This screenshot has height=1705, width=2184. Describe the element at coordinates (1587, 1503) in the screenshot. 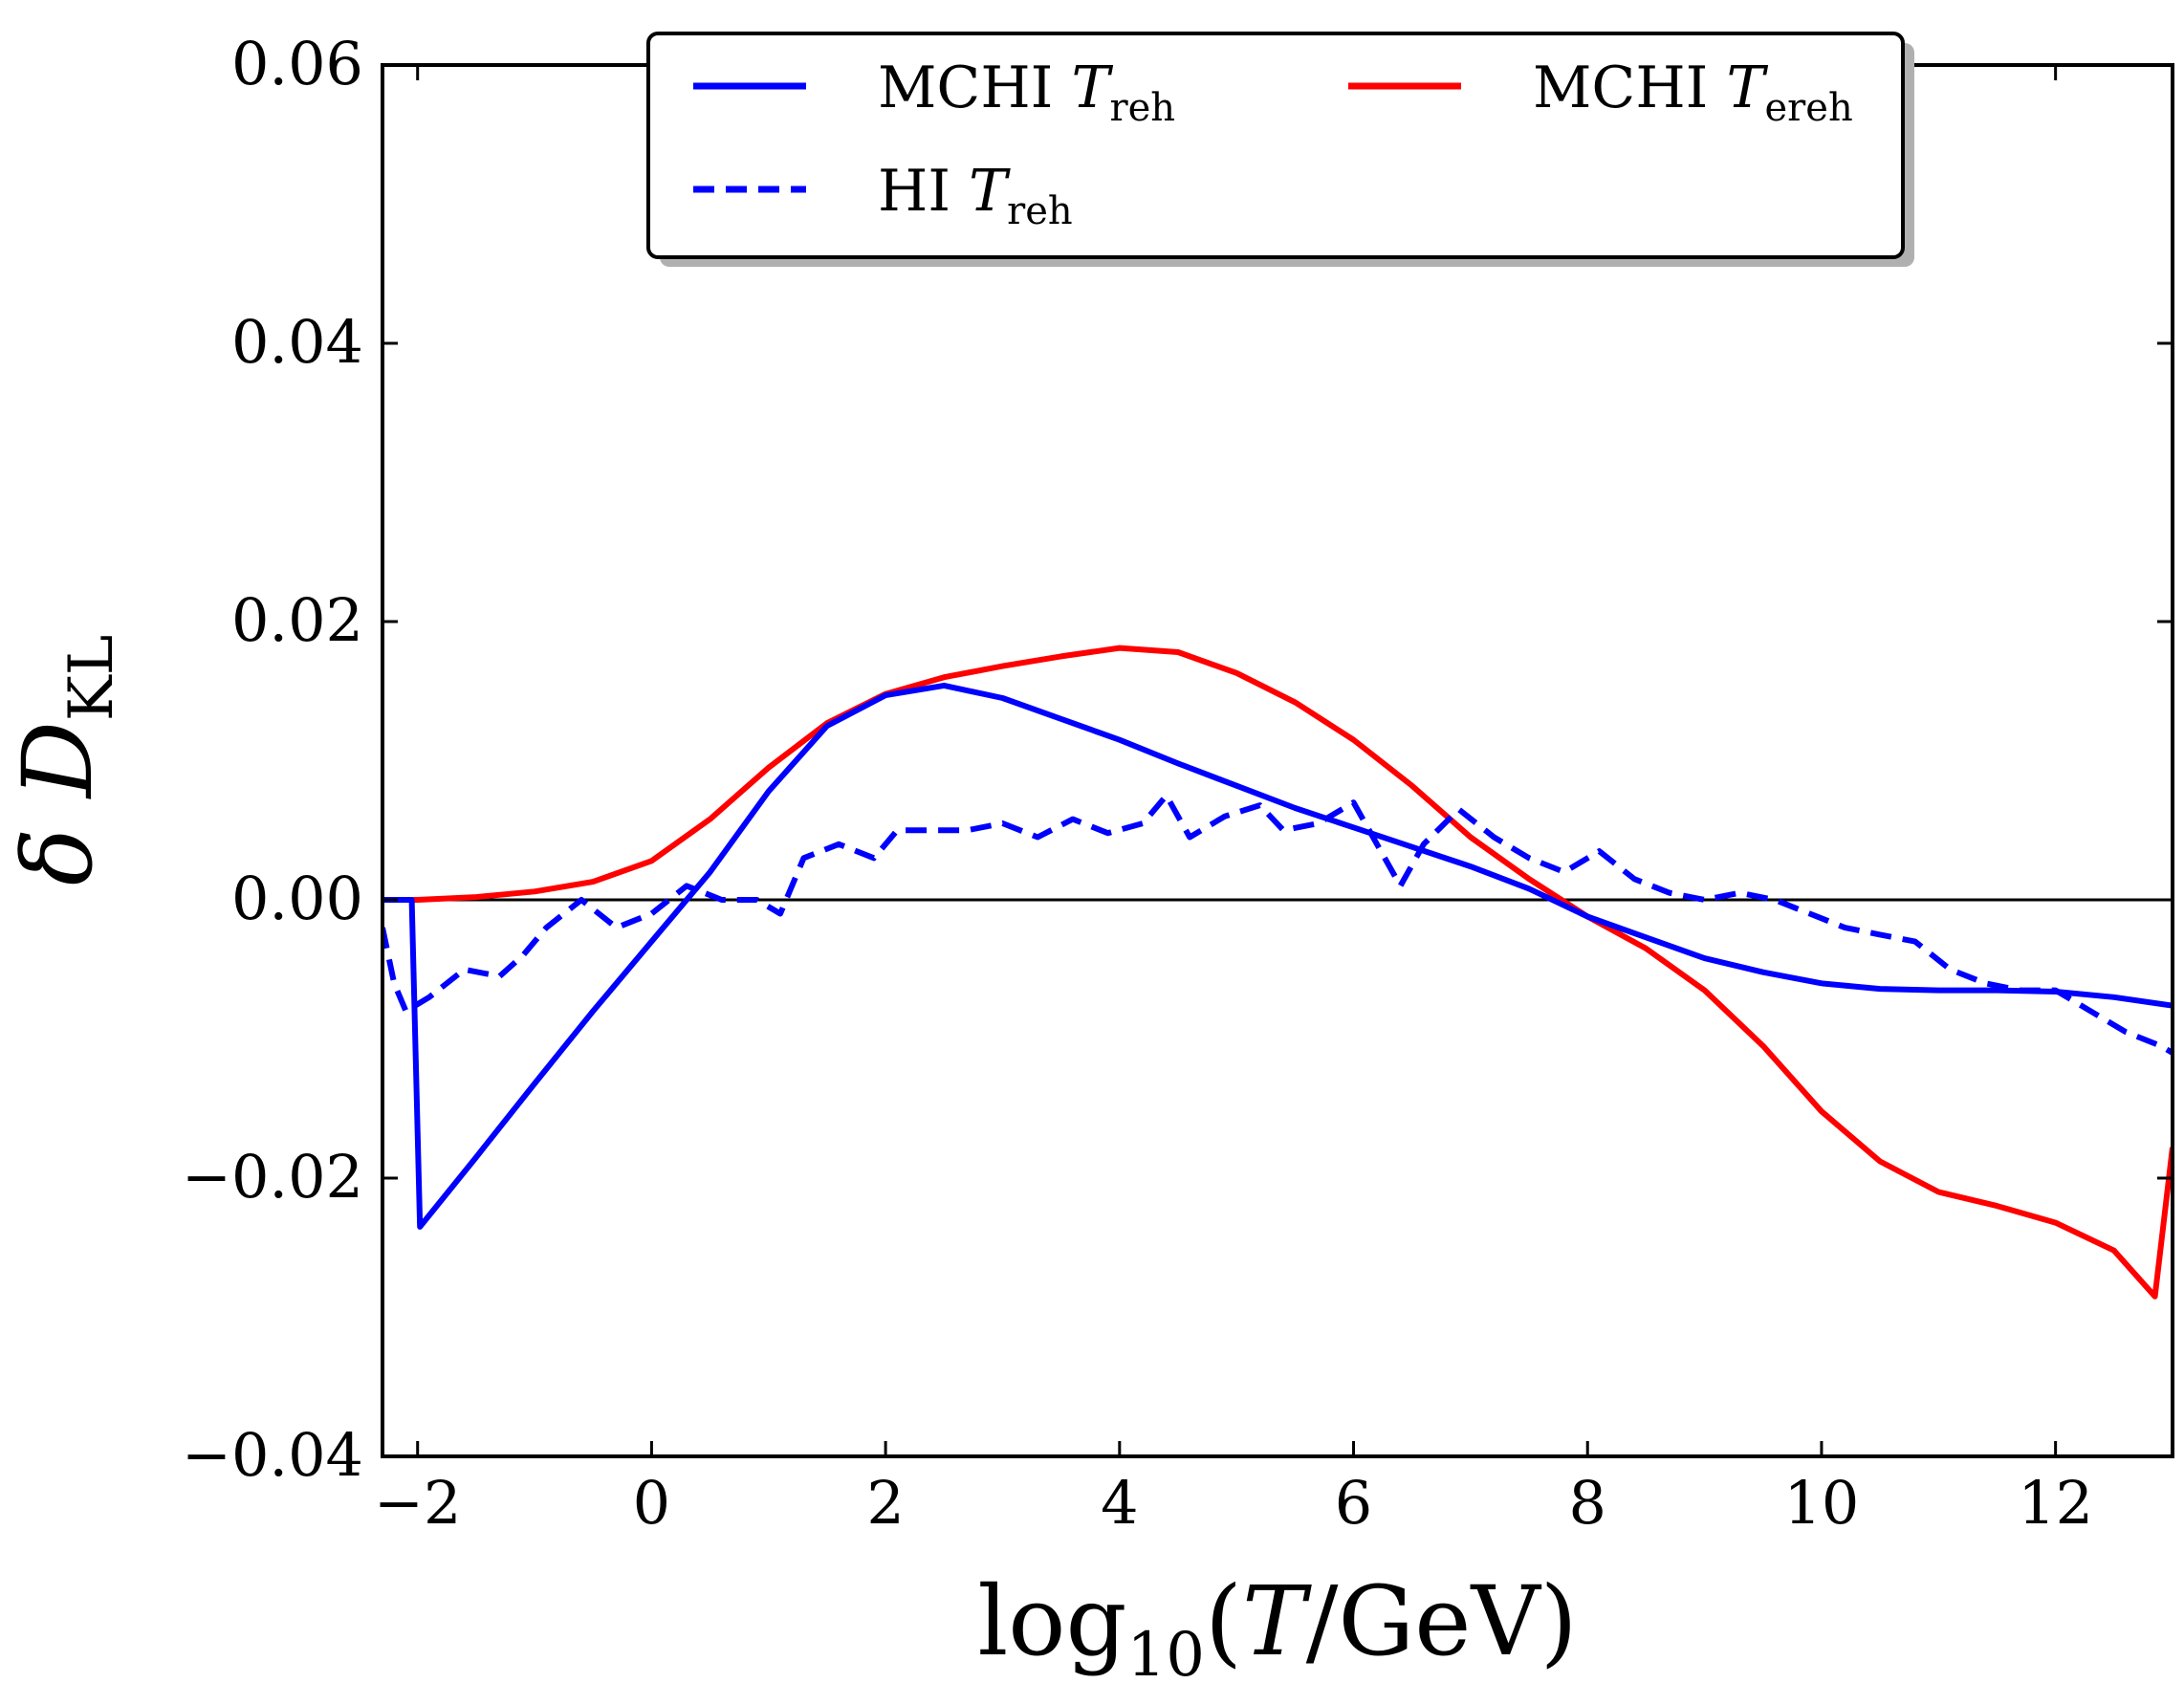

I see `x-tick-label: 8` at that location.